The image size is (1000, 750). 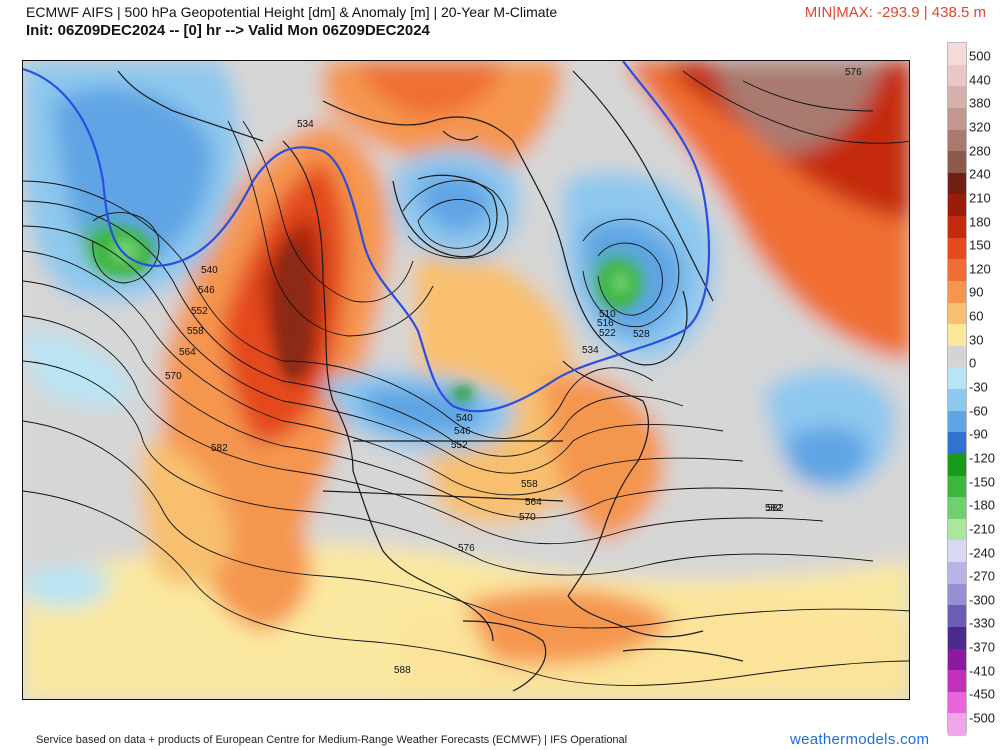 I want to click on colorbar-tick-label: 380, so click(x=980, y=103).